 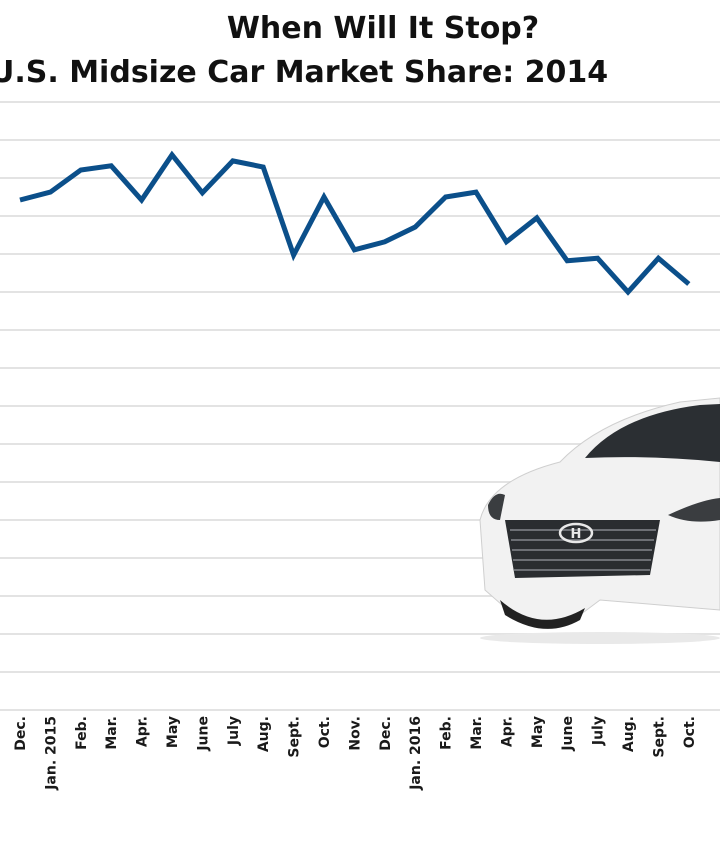 What do you see at coordinates (599, 520) in the screenshot?
I see `car-photo: H` at bounding box center [599, 520].